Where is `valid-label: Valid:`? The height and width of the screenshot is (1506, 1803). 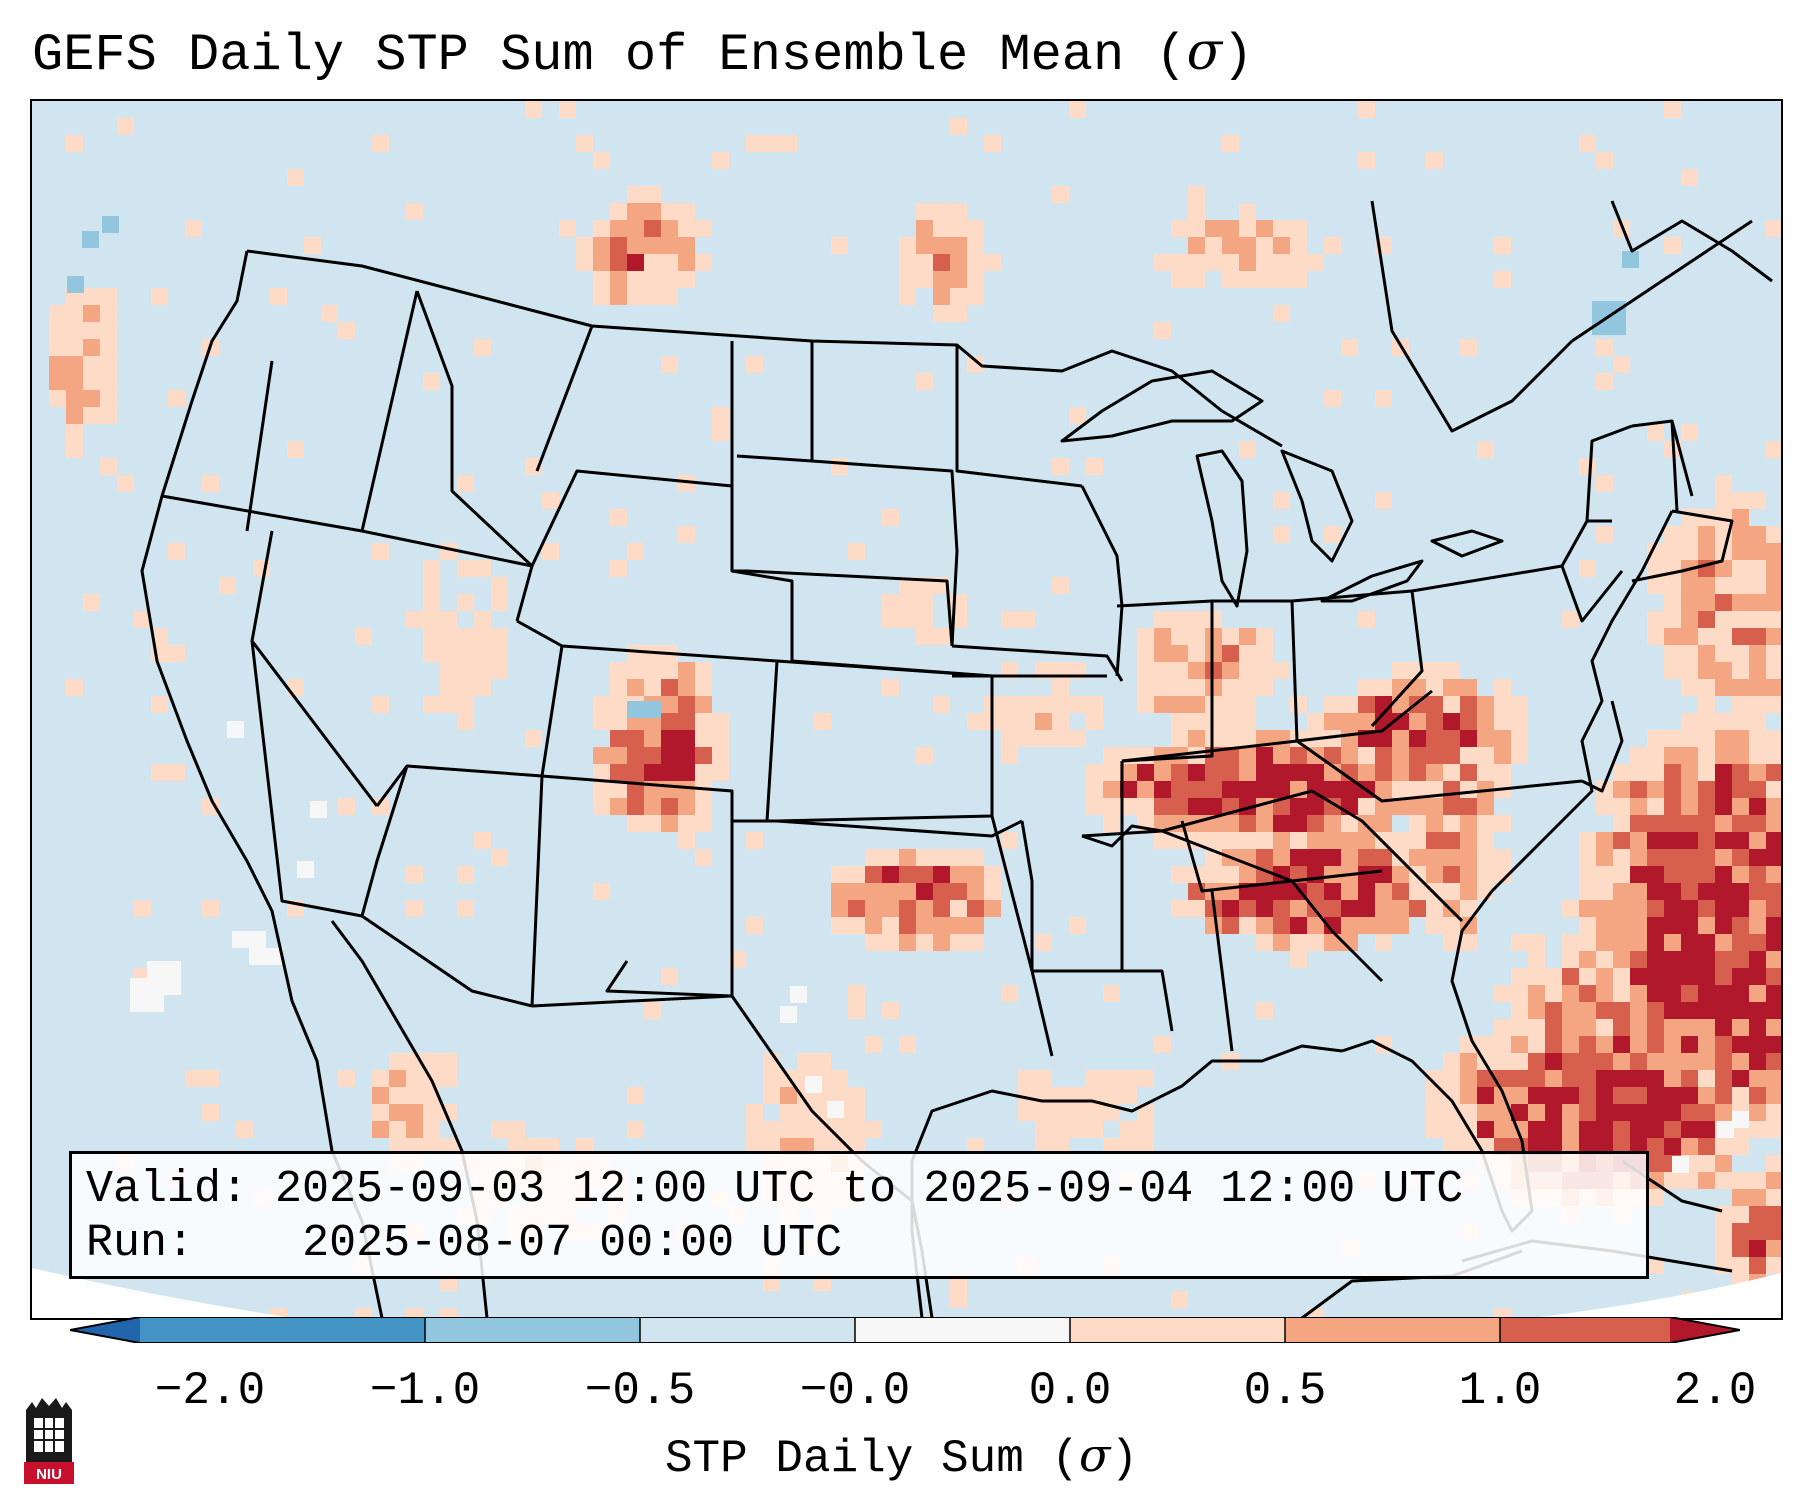 valid-label: Valid: is located at coordinates (167, 1189).